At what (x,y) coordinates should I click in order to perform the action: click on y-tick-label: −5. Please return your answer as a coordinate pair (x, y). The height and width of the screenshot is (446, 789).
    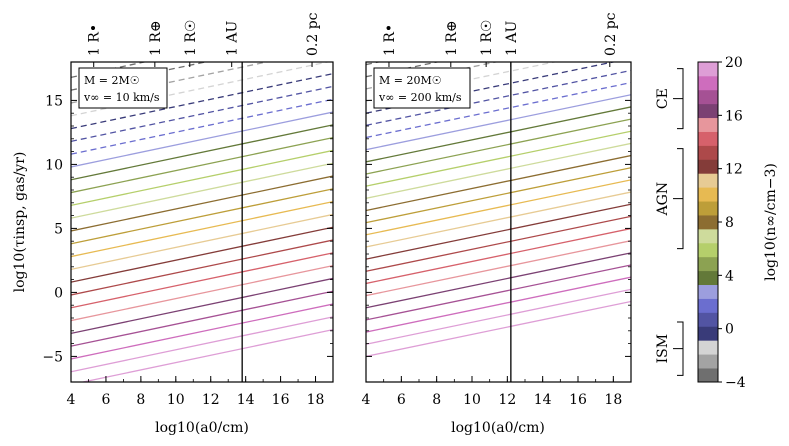
    Looking at the image, I should click on (52, 357).